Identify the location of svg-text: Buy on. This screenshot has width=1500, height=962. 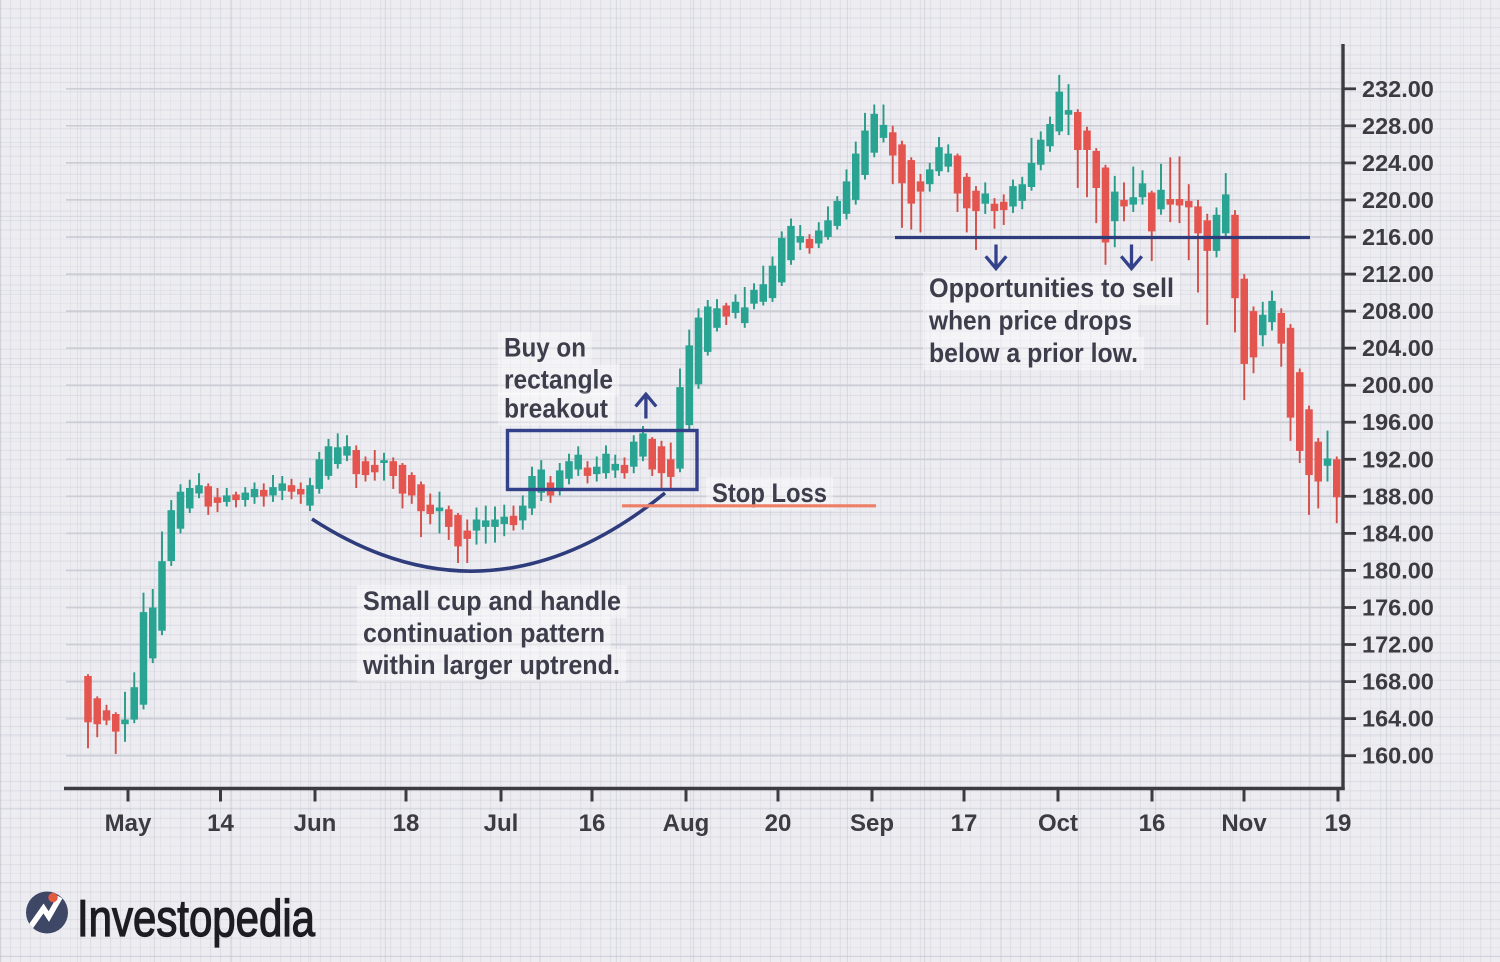
(545, 348).